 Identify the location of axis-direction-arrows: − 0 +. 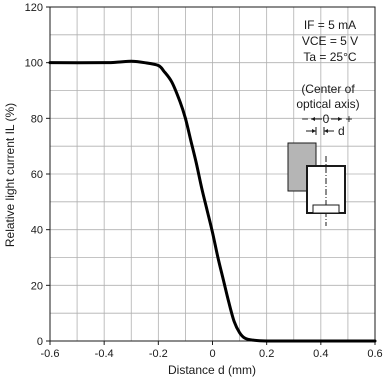
(326, 119).